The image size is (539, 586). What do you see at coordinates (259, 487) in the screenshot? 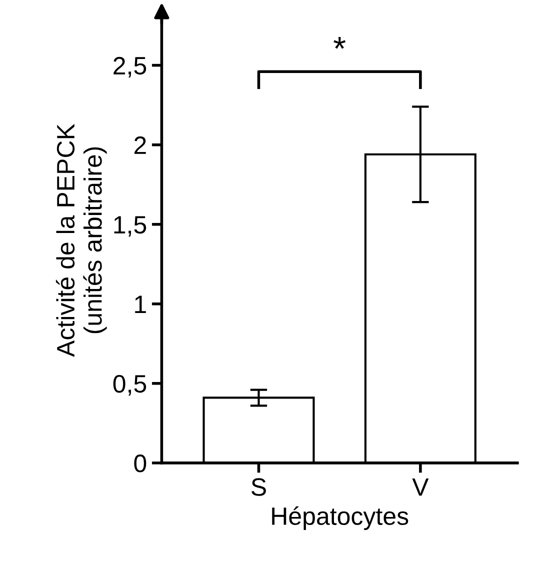
I see `x-tick-label: S` at bounding box center [259, 487].